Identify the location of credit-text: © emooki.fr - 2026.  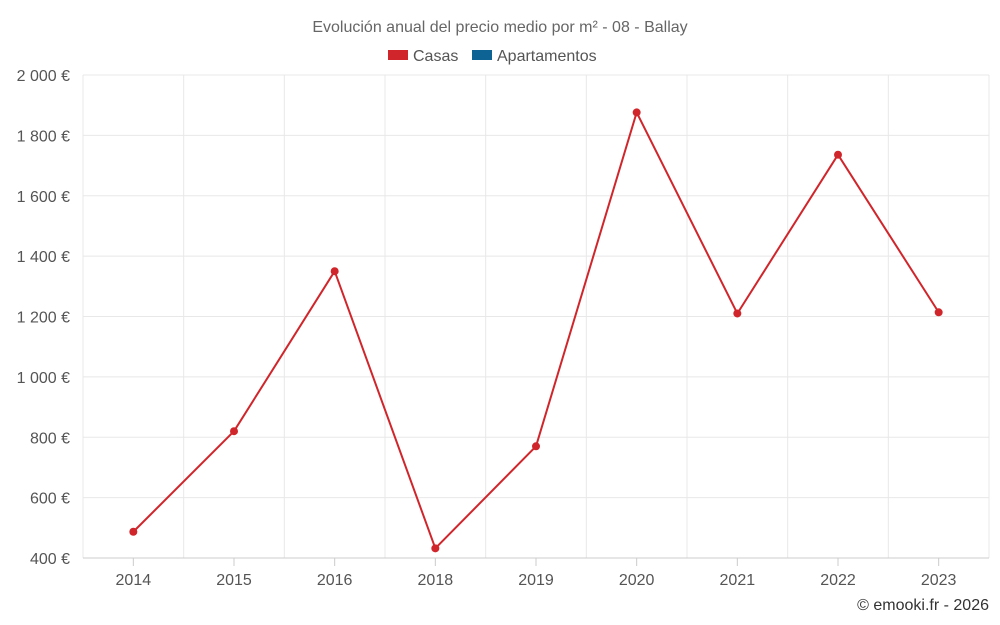
(923, 605).